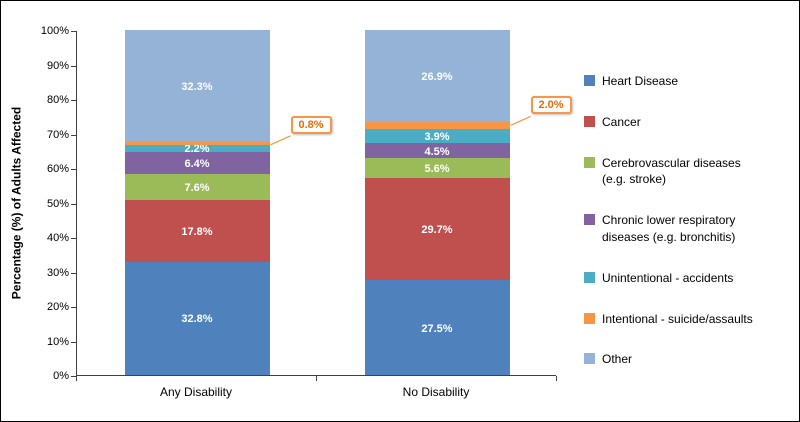  Describe the element at coordinates (668, 277) in the screenshot. I see `legend-label: Unintentional - accidents` at that location.